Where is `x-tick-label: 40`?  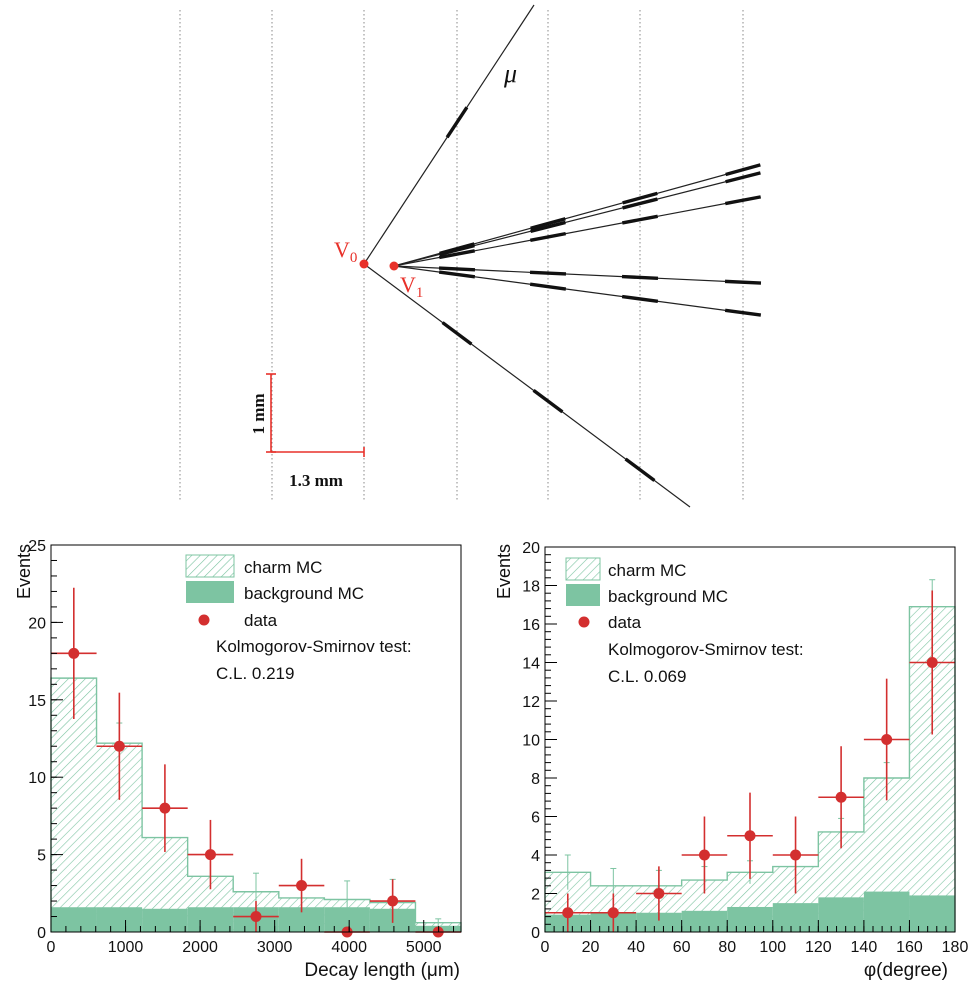
x-tick-label: 40 is located at coordinates (636, 947).